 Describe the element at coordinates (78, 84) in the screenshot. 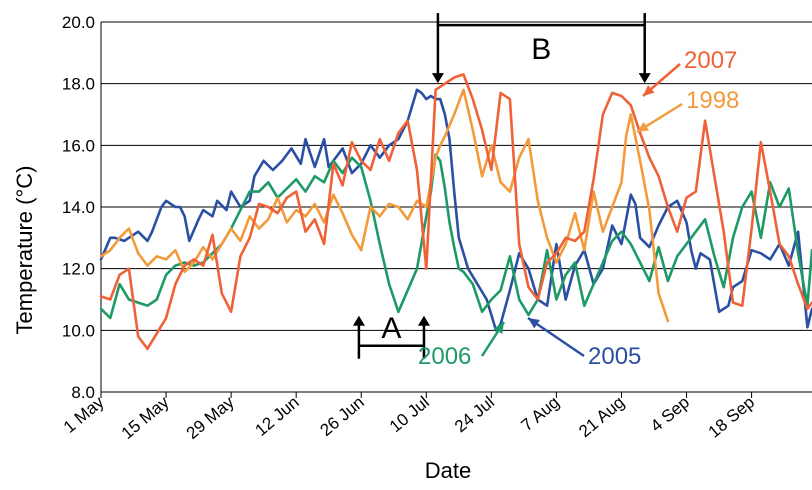

I see `y-tick-label: 18.0` at that location.